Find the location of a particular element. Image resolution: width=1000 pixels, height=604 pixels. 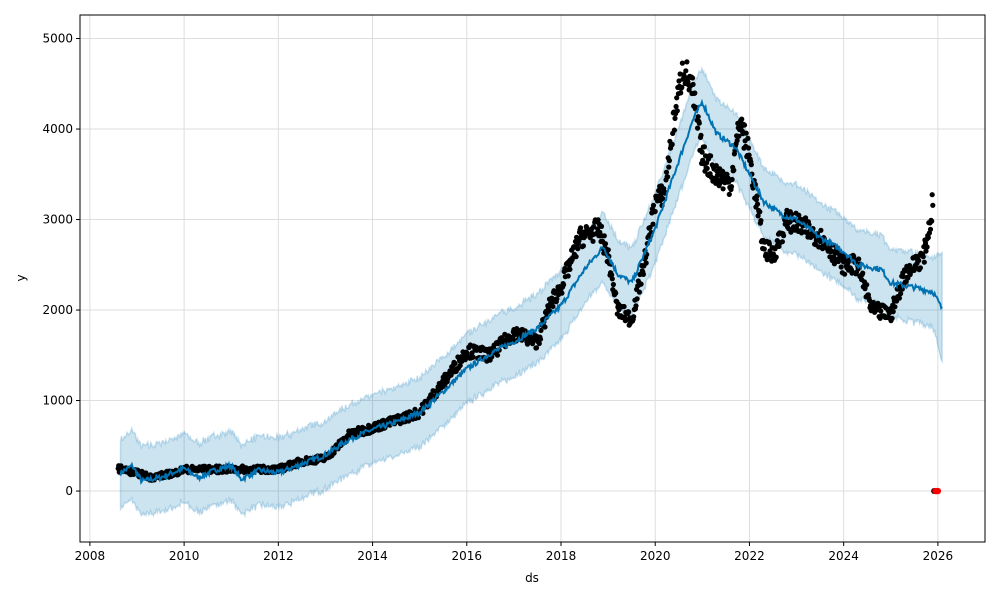

x-tick-label: 2022 is located at coordinates (749, 556).